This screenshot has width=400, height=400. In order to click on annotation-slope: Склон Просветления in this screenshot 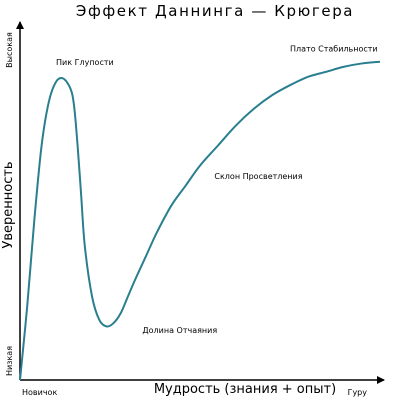, I will do `click(258, 176)`.